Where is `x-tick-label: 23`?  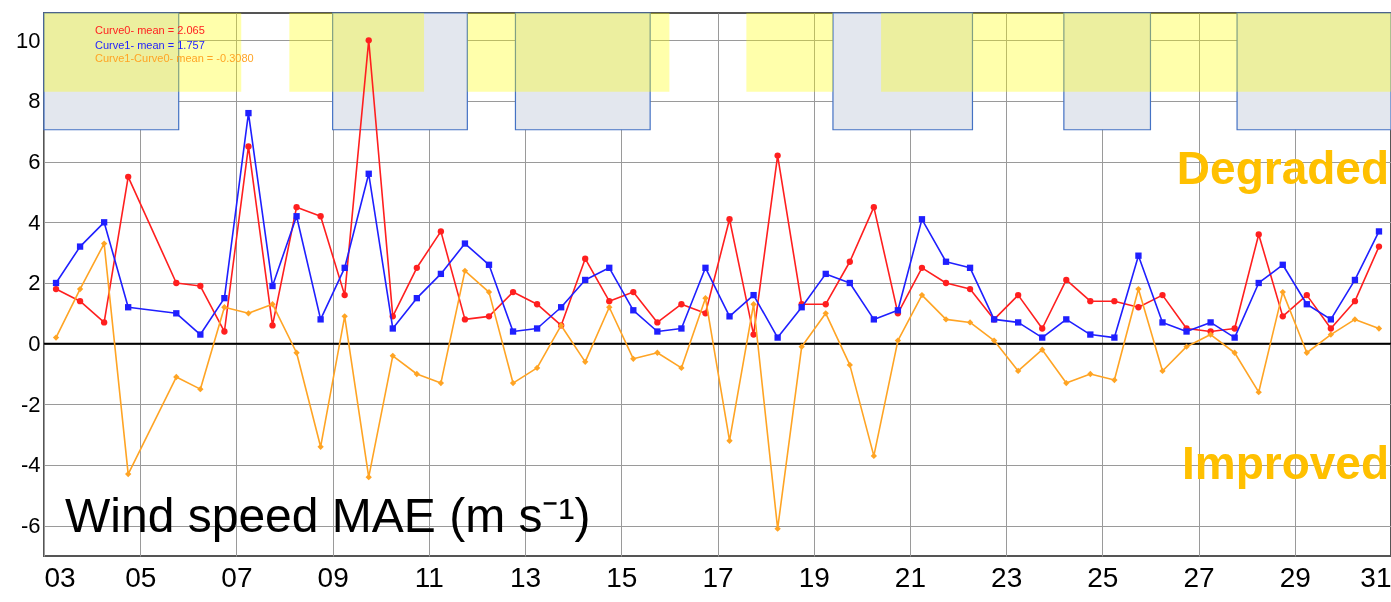 x-tick-label: 23 is located at coordinates (1007, 577).